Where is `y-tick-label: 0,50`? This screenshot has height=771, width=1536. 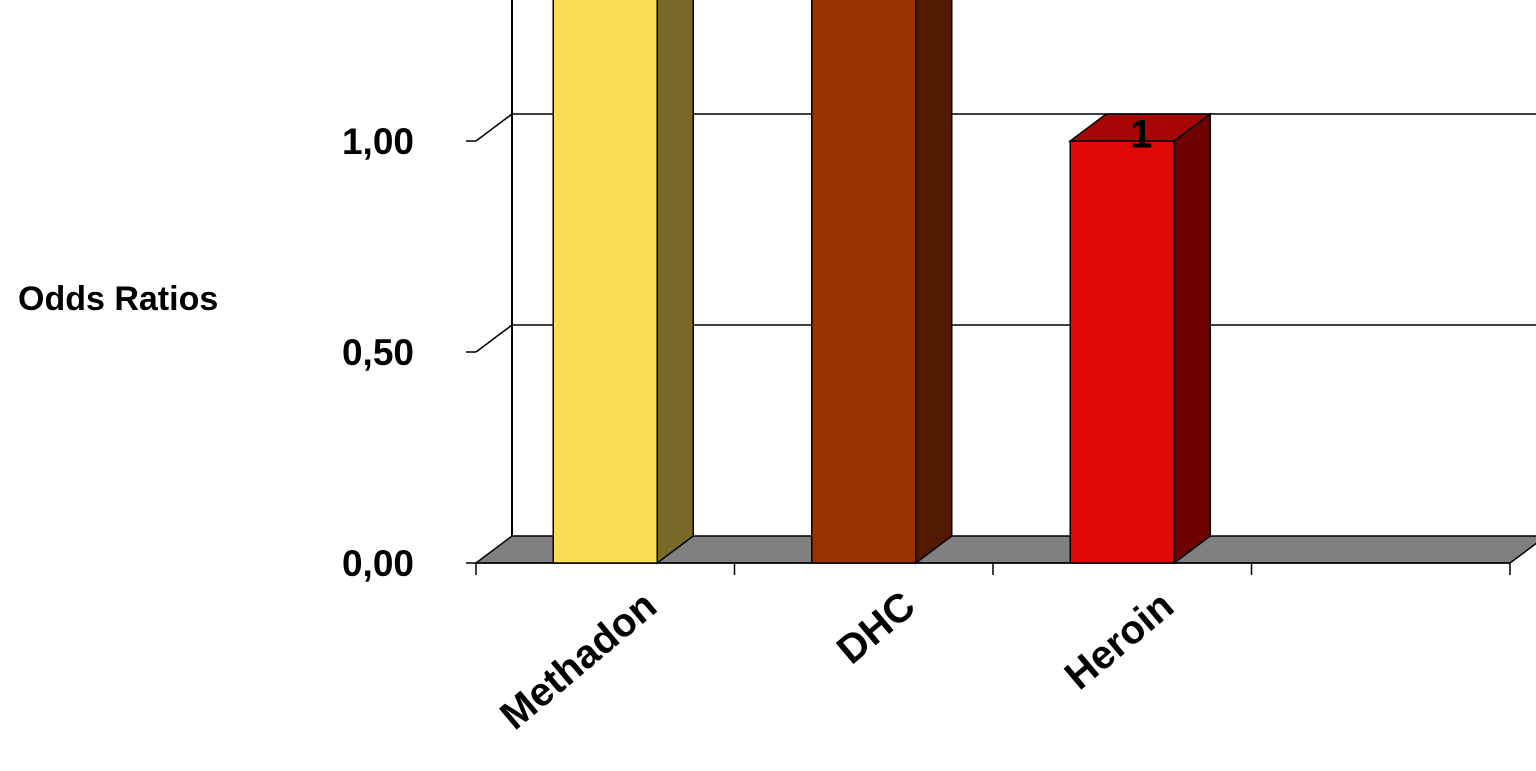
y-tick-label: 0,50 is located at coordinates (378, 352).